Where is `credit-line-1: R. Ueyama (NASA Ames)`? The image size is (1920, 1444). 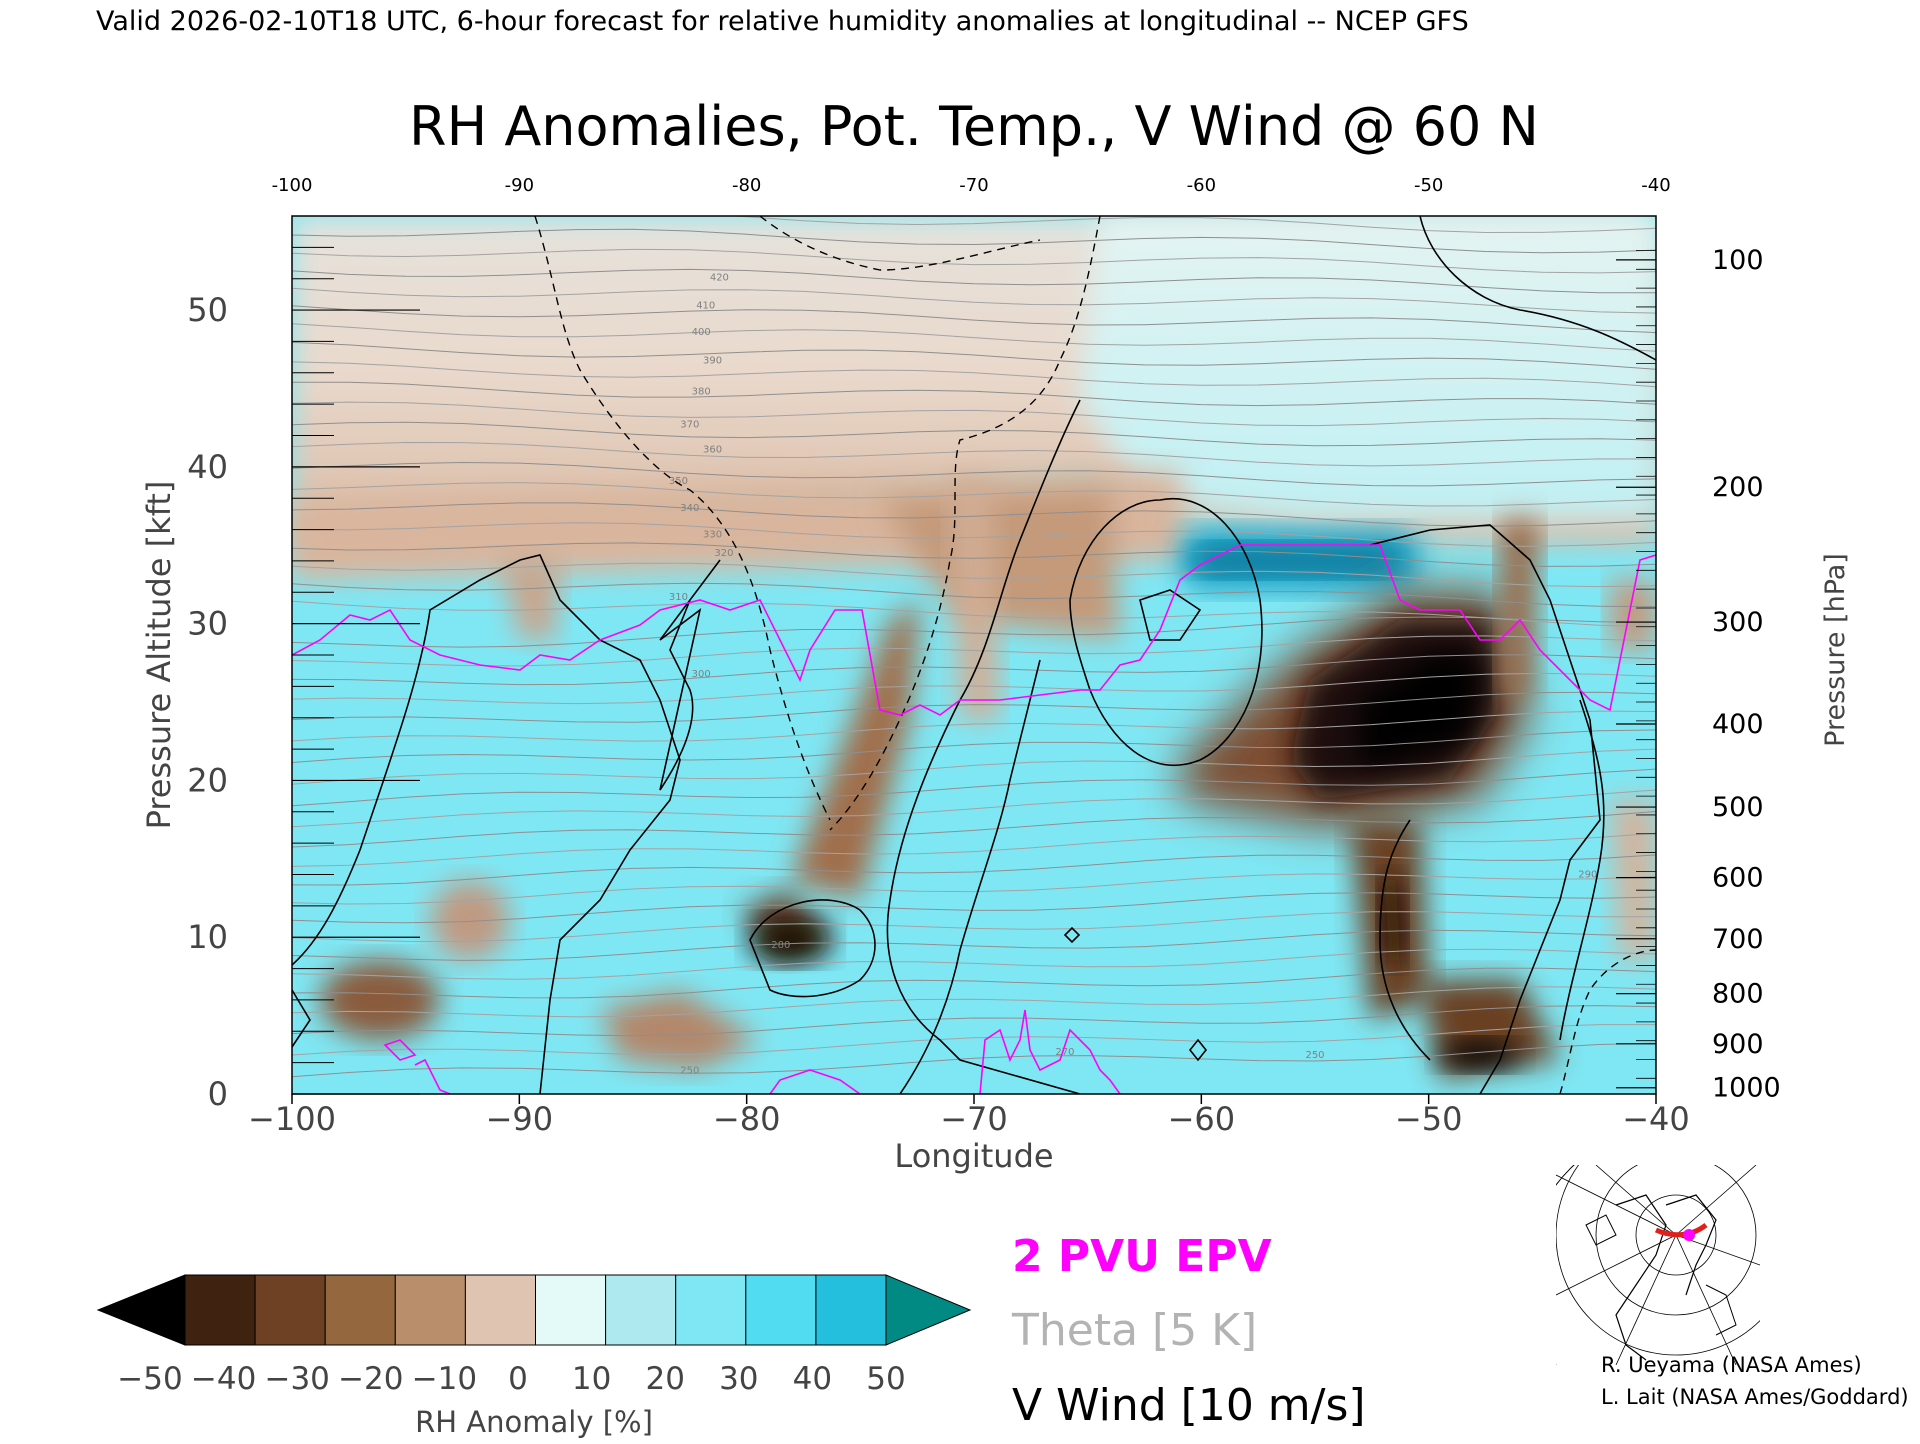 credit-line-1: R. Ueyama (NASA Ames) is located at coordinates (1731, 1365).